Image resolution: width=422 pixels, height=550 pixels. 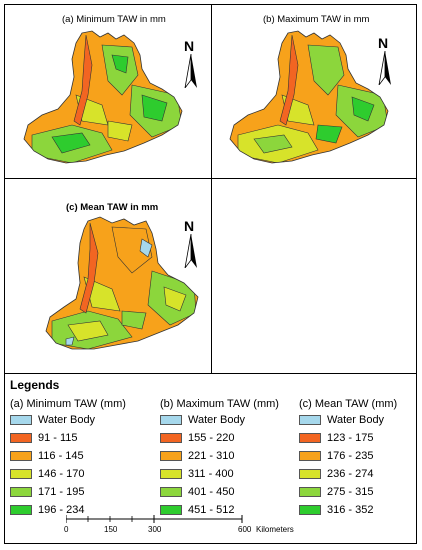 What do you see at coordinates (211, 189) in the screenshot?
I see `panel-divider-vertical` at bounding box center [211, 189].